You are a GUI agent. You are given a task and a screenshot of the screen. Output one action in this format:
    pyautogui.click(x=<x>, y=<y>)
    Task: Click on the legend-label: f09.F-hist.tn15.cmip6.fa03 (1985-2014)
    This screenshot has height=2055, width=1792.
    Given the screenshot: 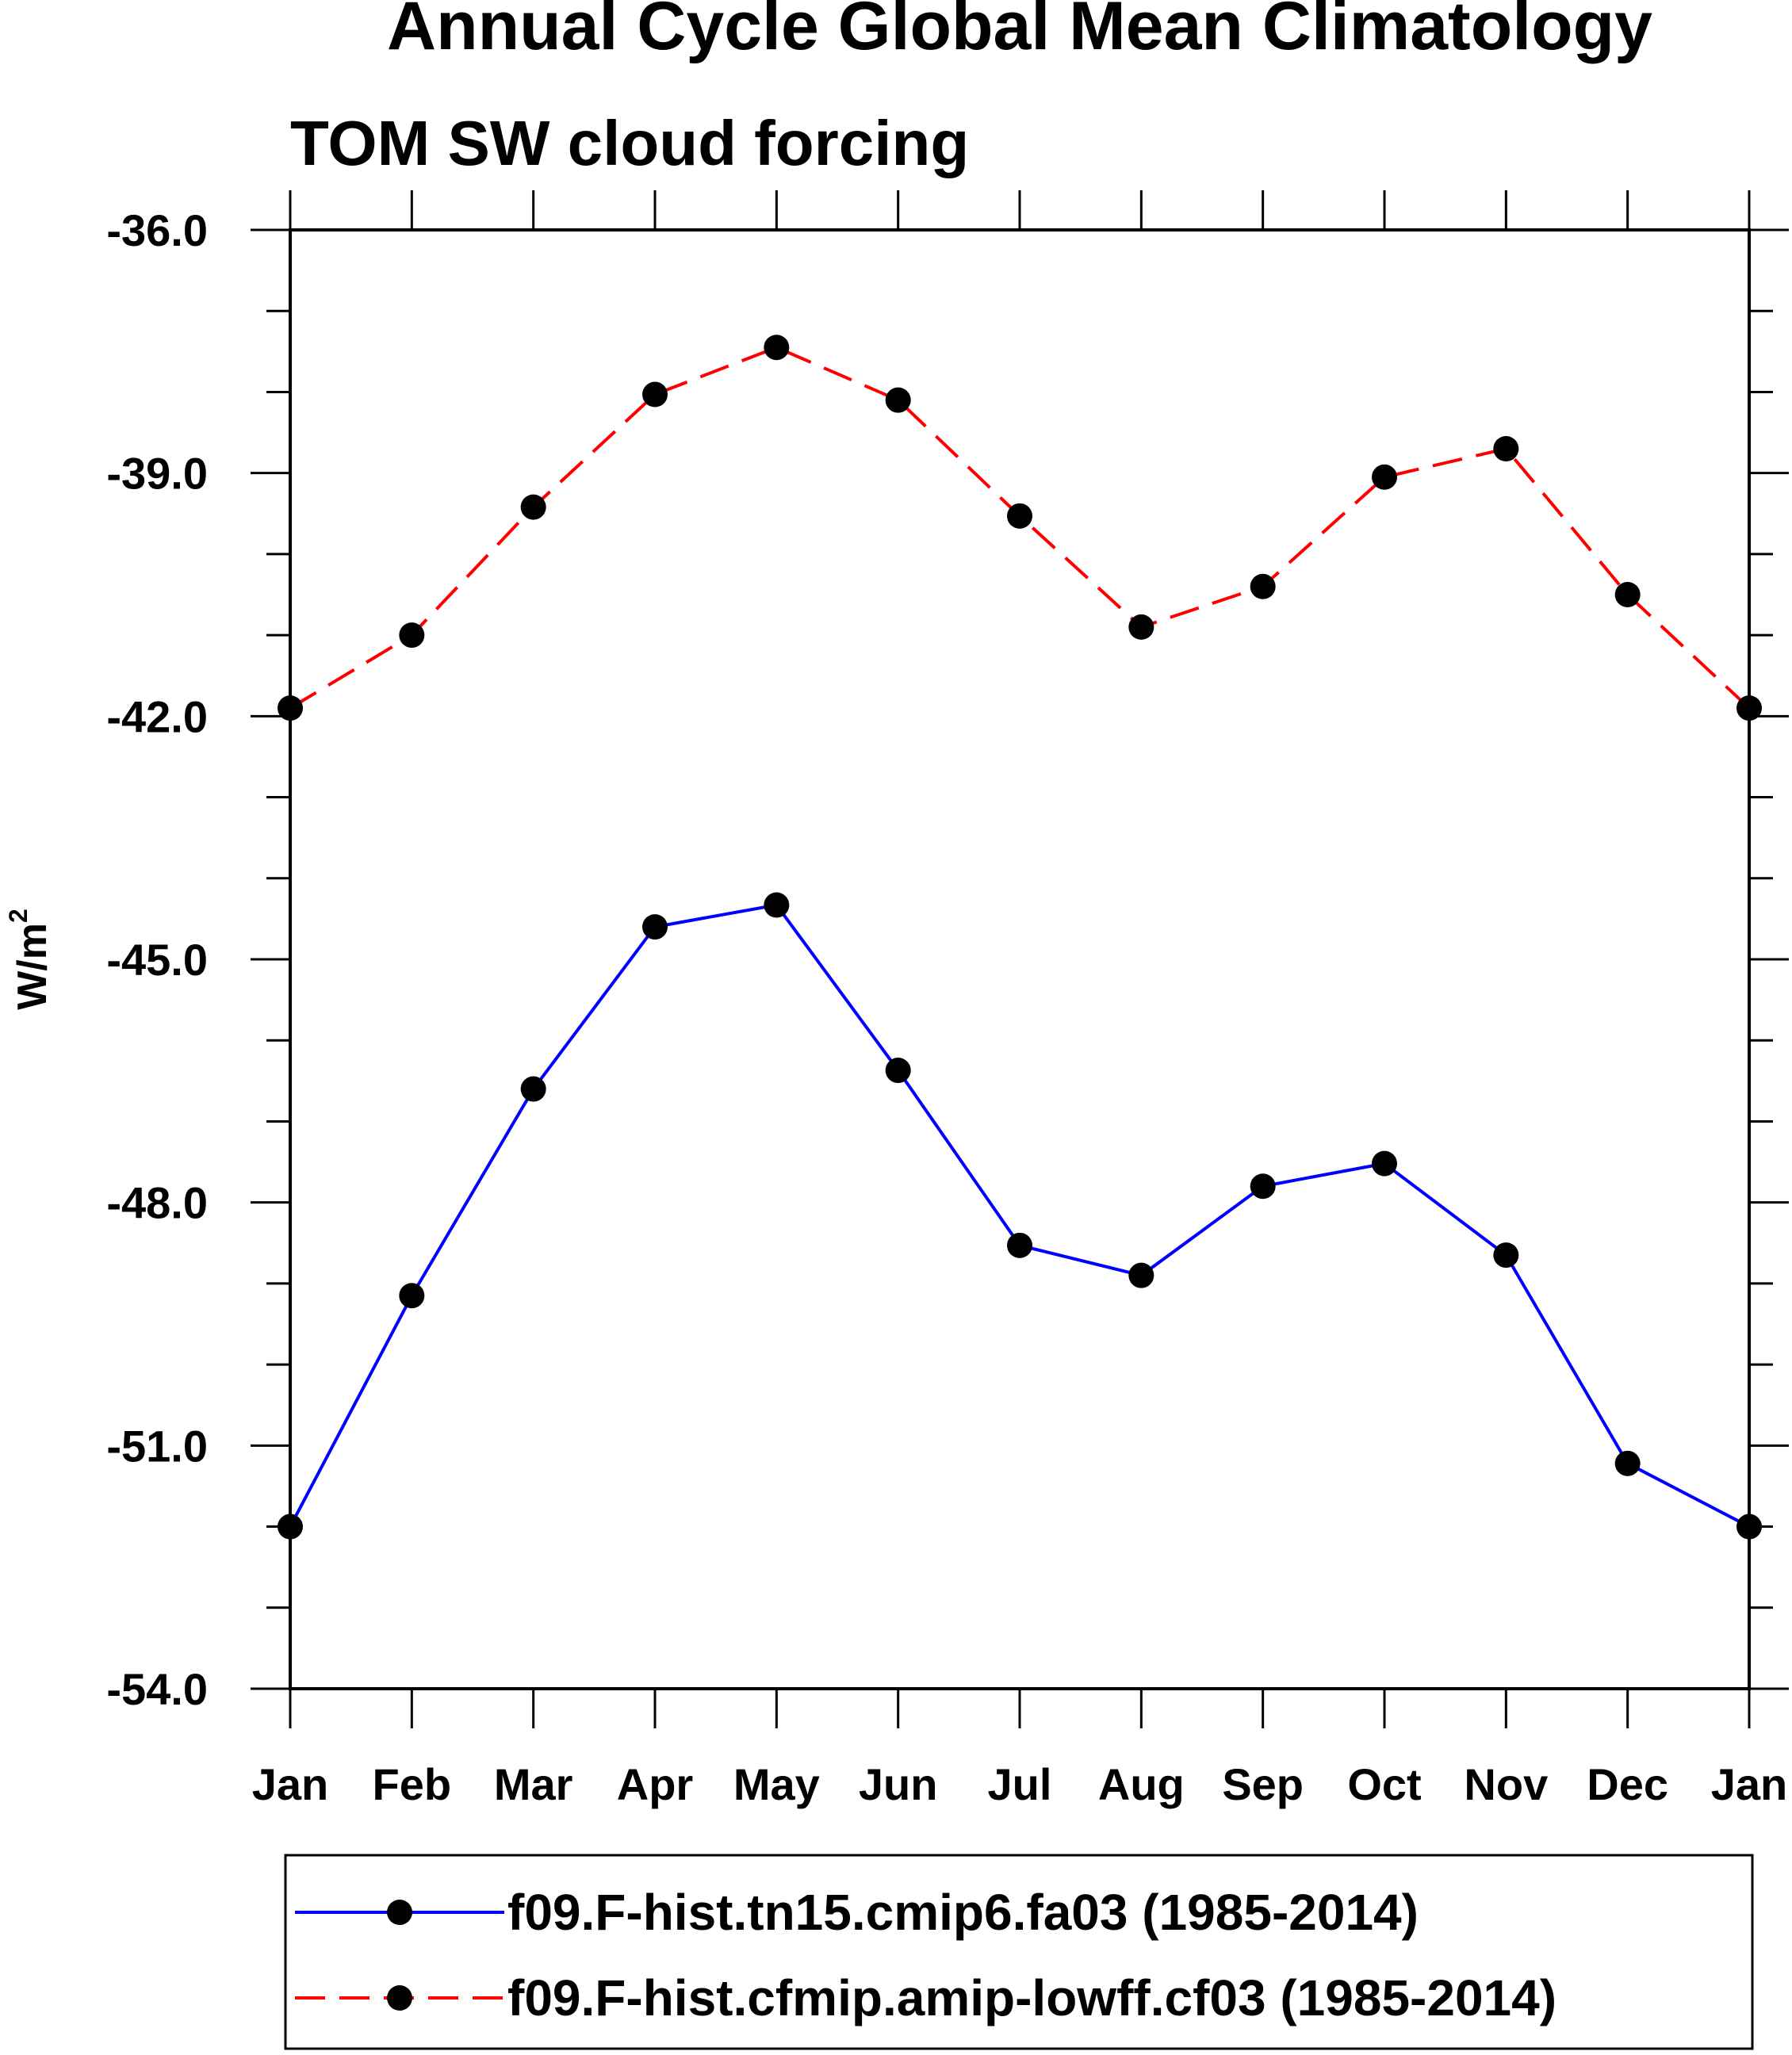 What is the action you would take?
    pyautogui.click(x=963, y=1912)
    